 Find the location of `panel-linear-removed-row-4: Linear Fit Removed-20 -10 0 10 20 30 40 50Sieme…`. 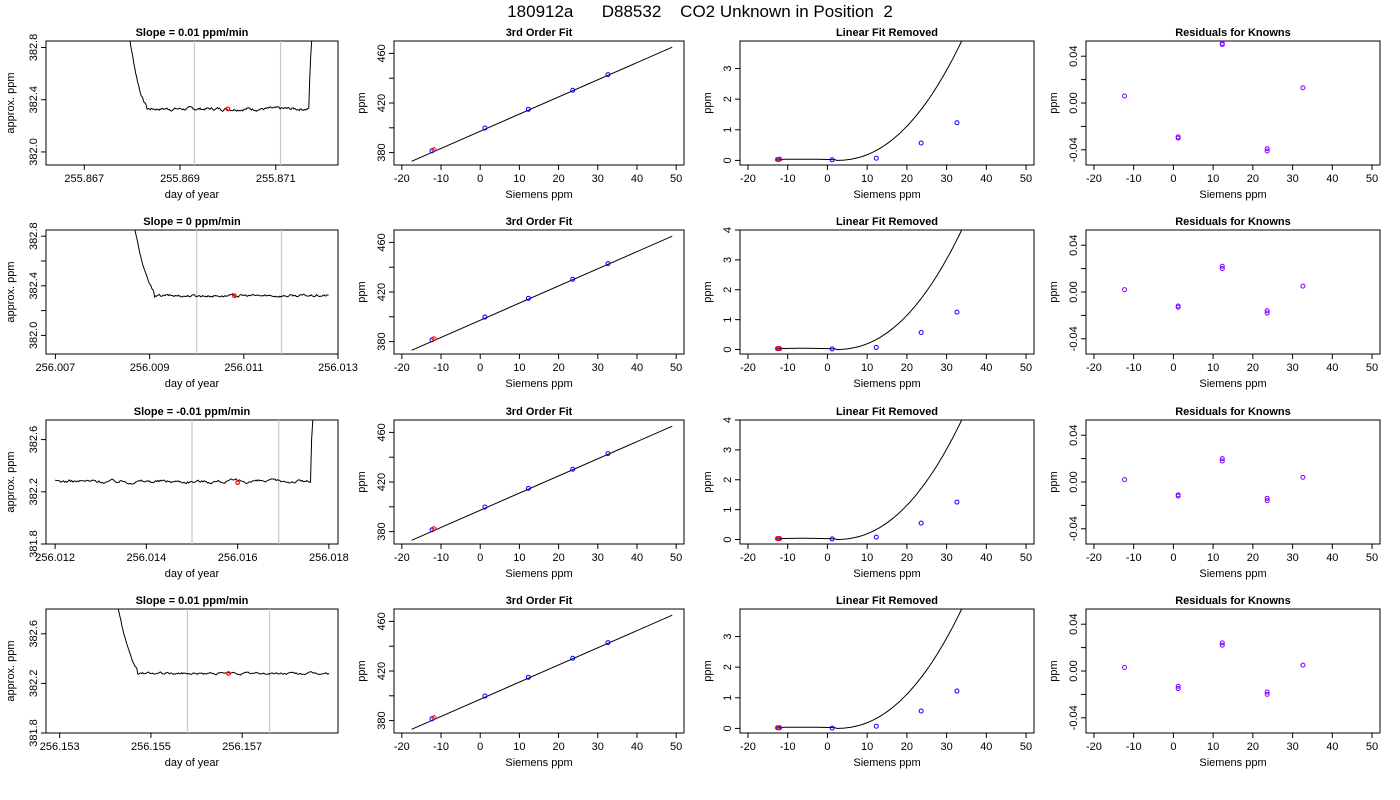

panel-linear-removed-row-4: Linear Fit Removed-20 -10 0 10 20 30 40 50Sieme… is located at coordinates (868, 682).